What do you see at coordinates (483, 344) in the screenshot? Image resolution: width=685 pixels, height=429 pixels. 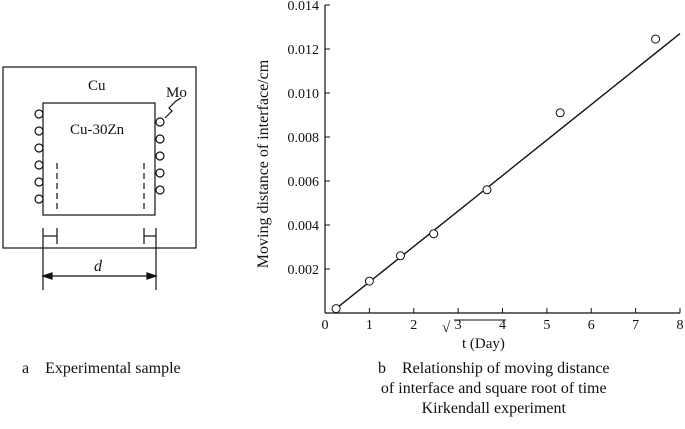 I see `x-axis-label: t (Day)` at bounding box center [483, 344].